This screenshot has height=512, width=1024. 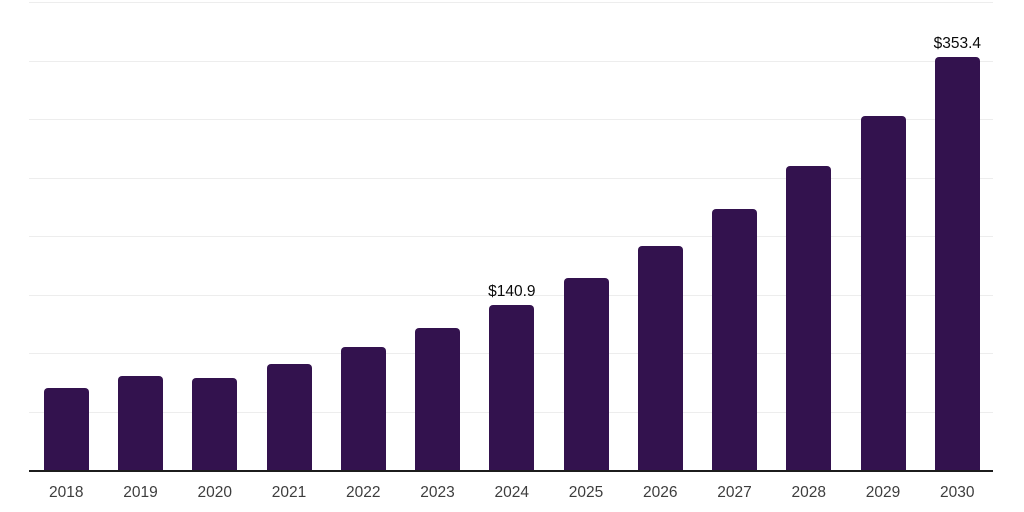 What do you see at coordinates (883, 492) in the screenshot?
I see `x-axis-label-2029: 2029` at bounding box center [883, 492].